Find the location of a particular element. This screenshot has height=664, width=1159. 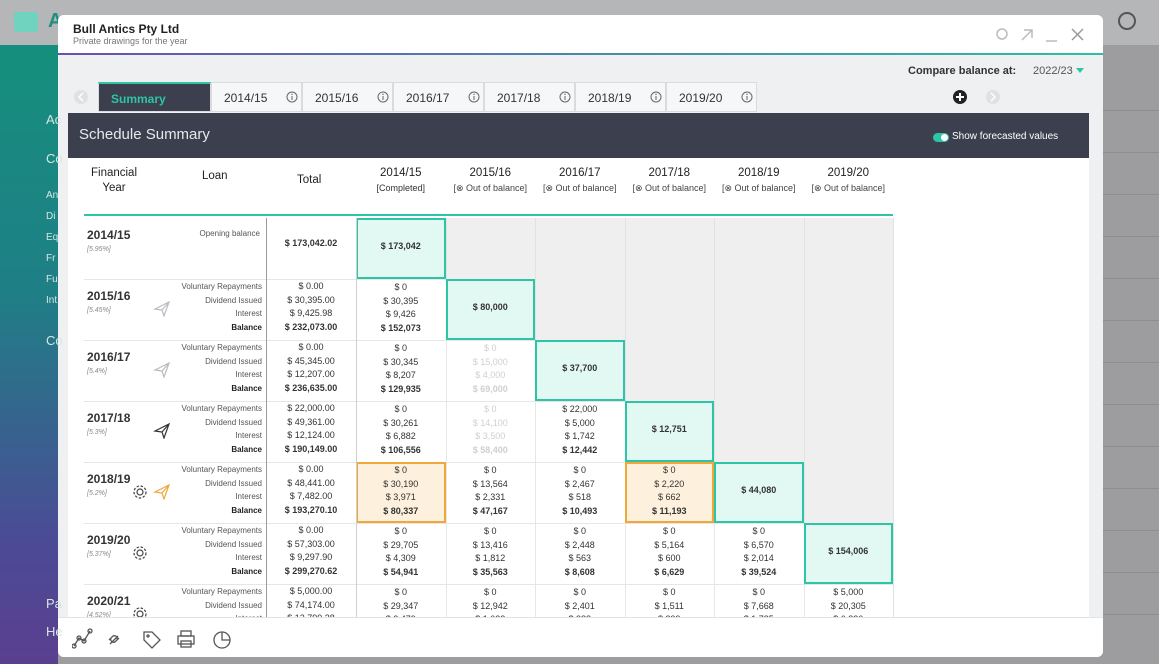

tab: Summary is located at coordinates (154, 97).